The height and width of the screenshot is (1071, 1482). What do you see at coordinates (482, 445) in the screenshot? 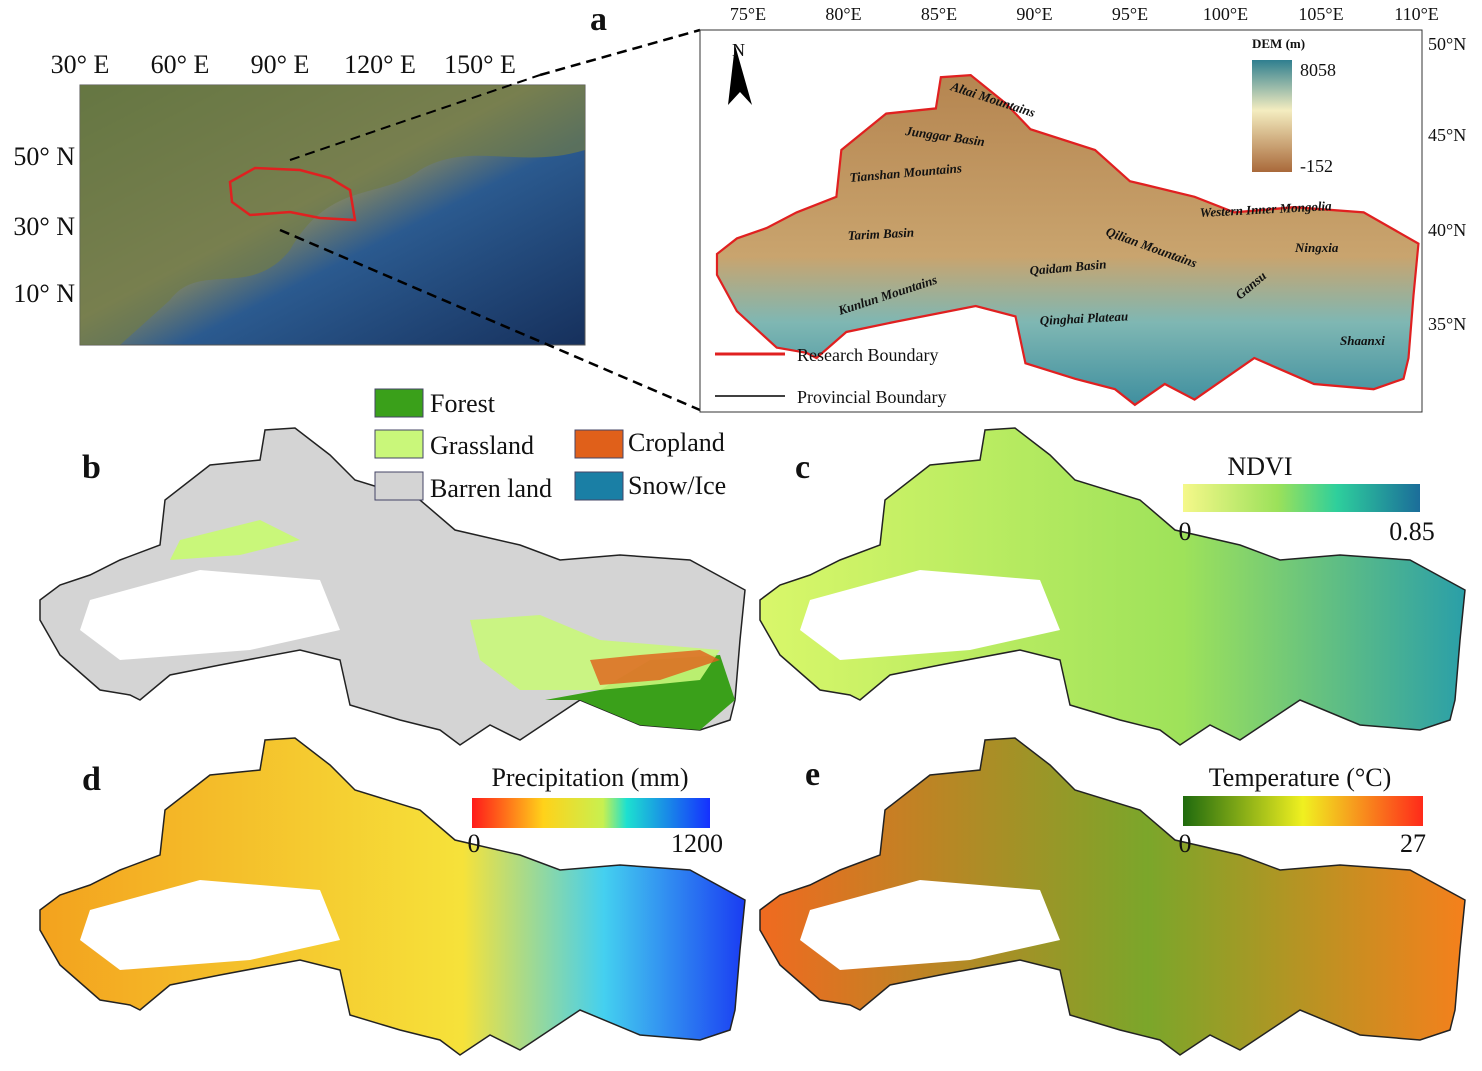
I see `legend-label: Grassland` at bounding box center [482, 445].